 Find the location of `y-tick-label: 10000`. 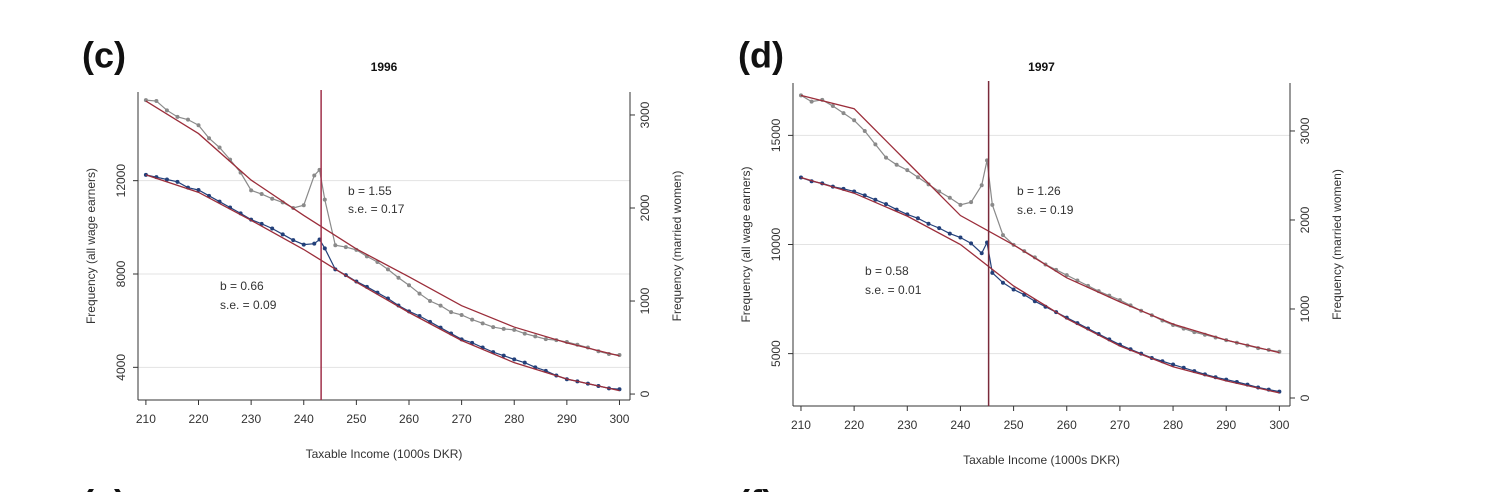

y-tick-label: 10000 is located at coordinates (776, 244).